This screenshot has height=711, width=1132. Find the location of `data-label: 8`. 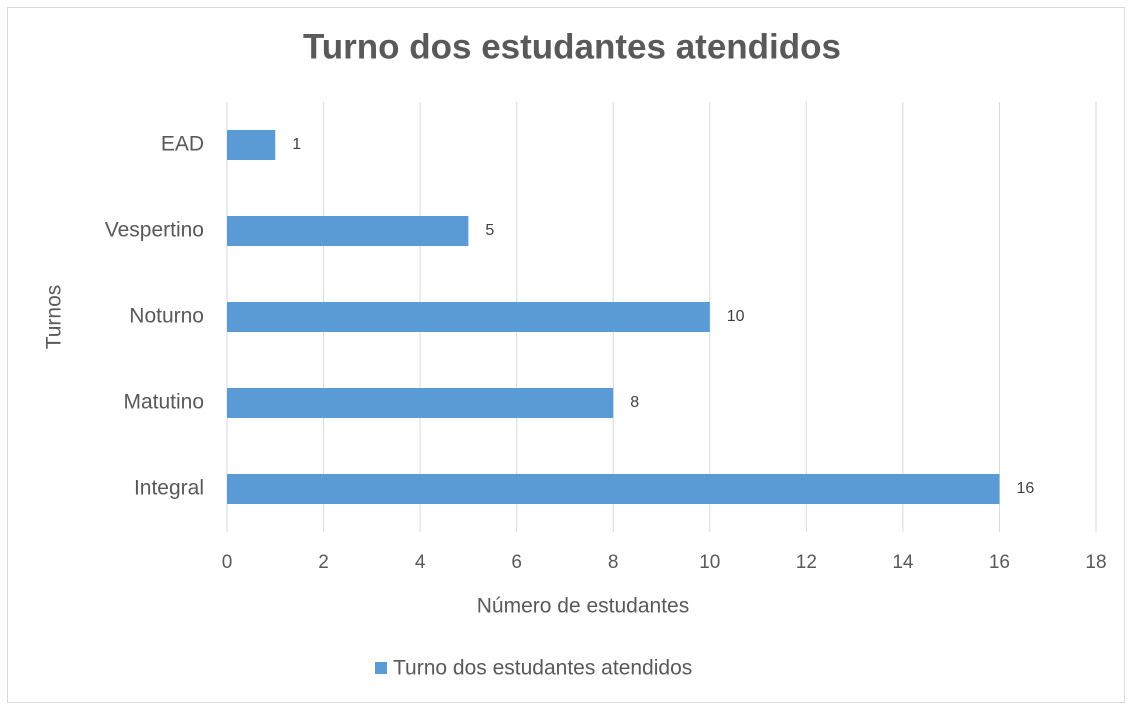

data-label: 8 is located at coordinates (634, 402).